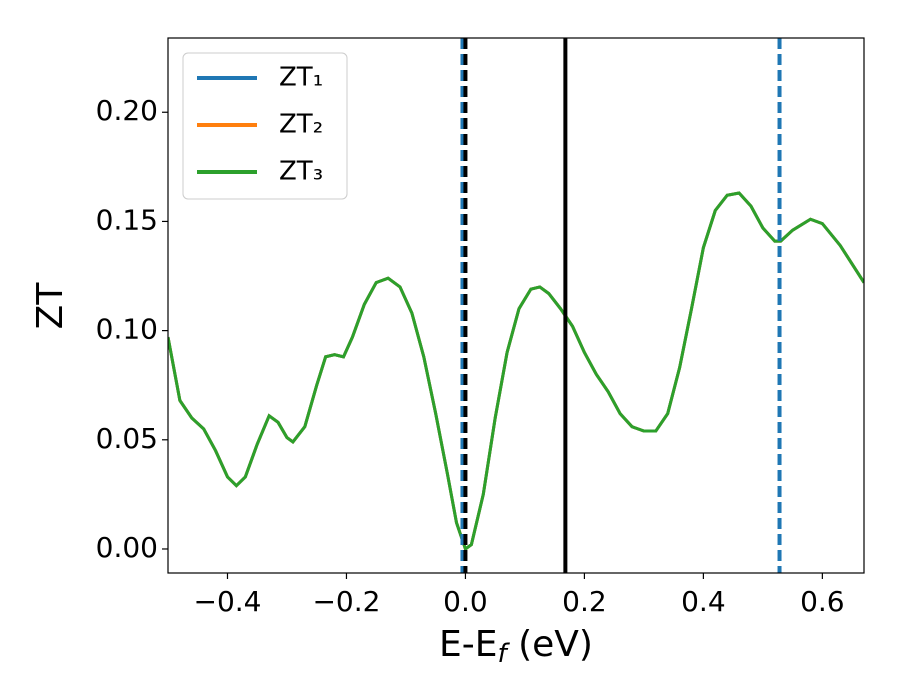 The image size is (900, 700). What do you see at coordinates (127, 110) in the screenshot?
I see `y-tick-label: 0.20` at bounding box center [127, 110].